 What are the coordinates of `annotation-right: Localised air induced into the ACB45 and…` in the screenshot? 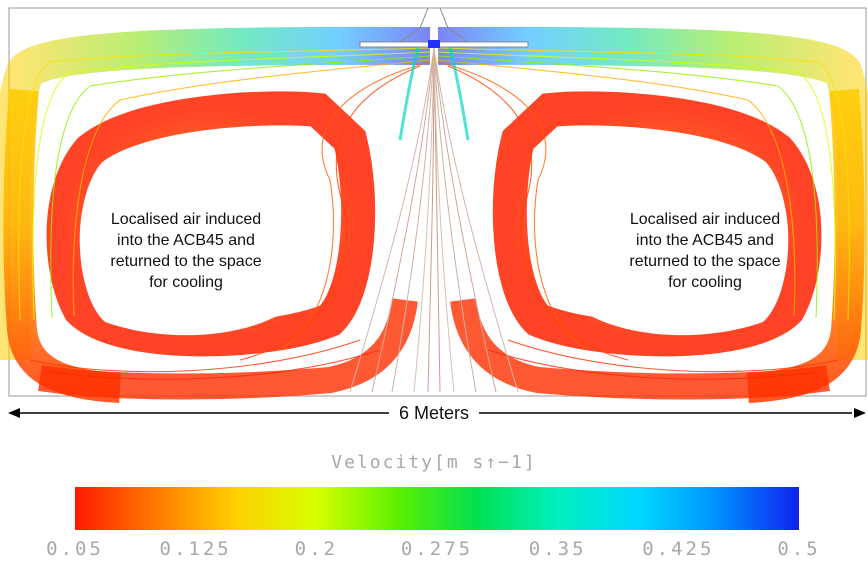 It's located at (705, 251).